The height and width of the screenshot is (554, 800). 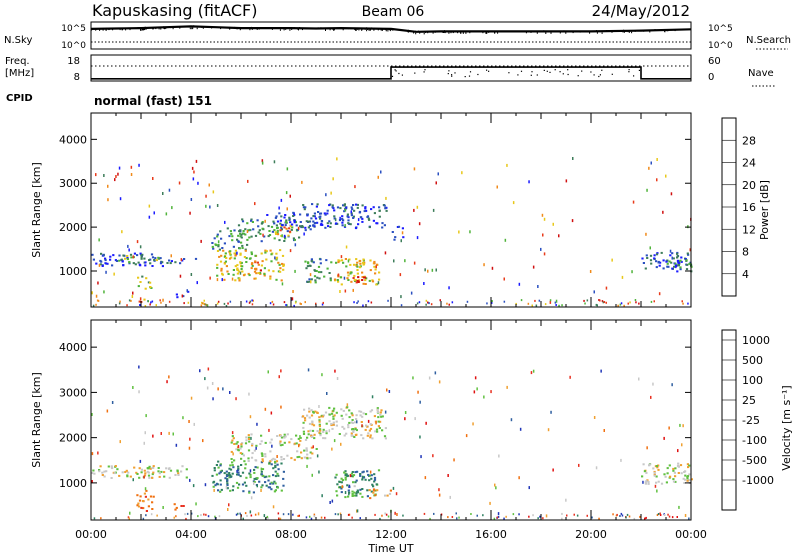 What do you see at coordinates (749, 163) in the screenshot?
I see `colorbar-tick-label: 24` at bounding box center [749, 163].